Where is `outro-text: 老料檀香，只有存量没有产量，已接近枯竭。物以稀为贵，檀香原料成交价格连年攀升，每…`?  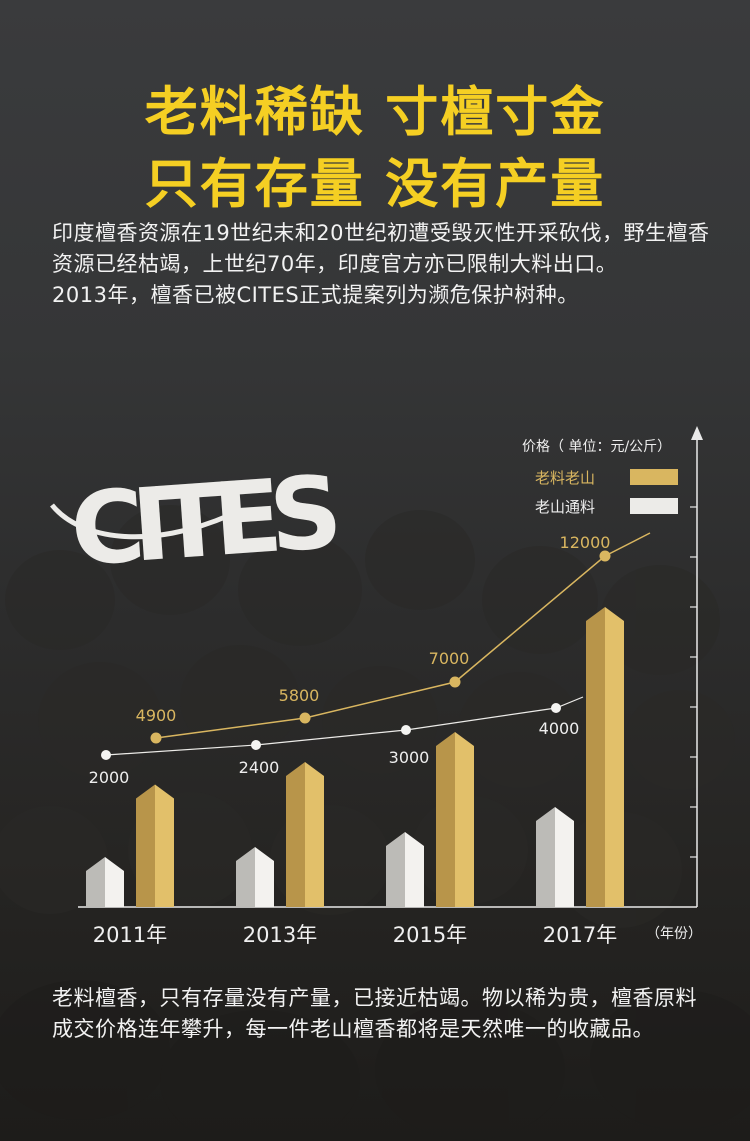
outro-text: 老料檀香，只有存量没有产量，已接近枯竭。物以稀为贵，檀香原料成交价格连年攀升，每… is located at coordinates (382, 1014).